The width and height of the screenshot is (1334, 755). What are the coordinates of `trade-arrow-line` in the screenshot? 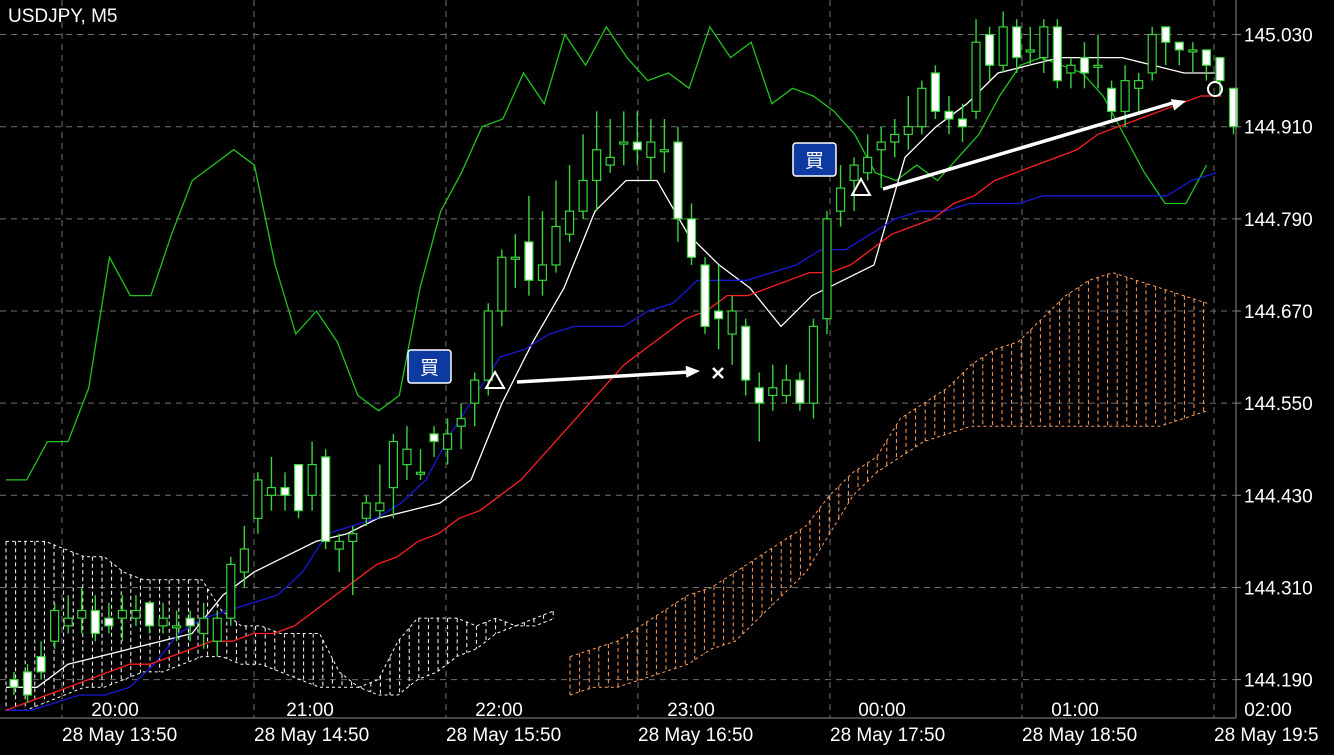 It's located at (1029, 145).